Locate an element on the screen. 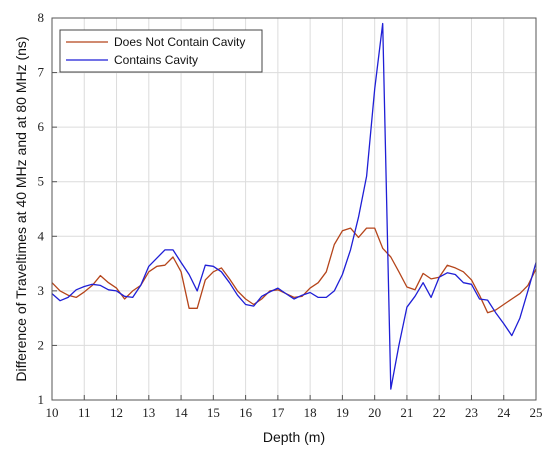  x-tick-label: 22 is located at coordinates (439, 412).